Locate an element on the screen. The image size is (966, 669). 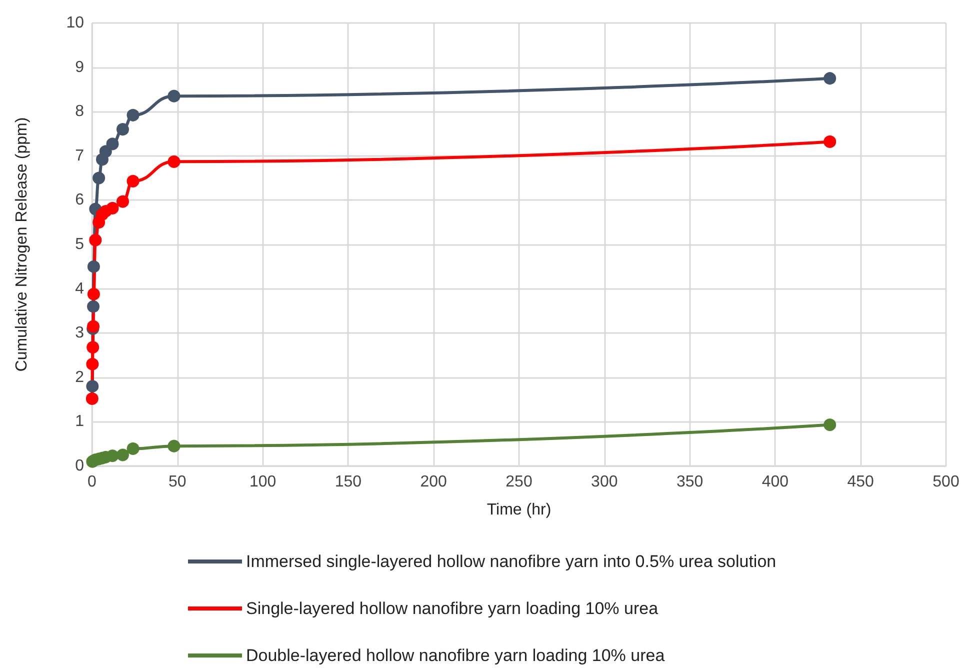
x-tick-label: 350 is located at coordinates (690, 482).